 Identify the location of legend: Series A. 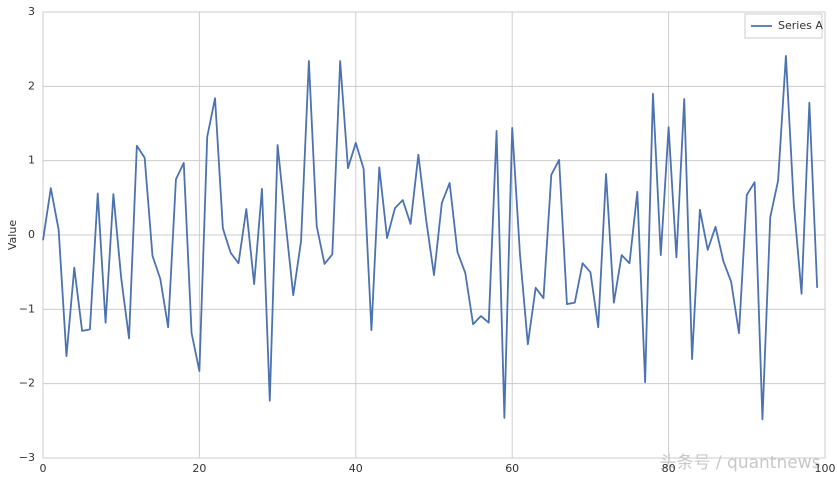
(783, 26).